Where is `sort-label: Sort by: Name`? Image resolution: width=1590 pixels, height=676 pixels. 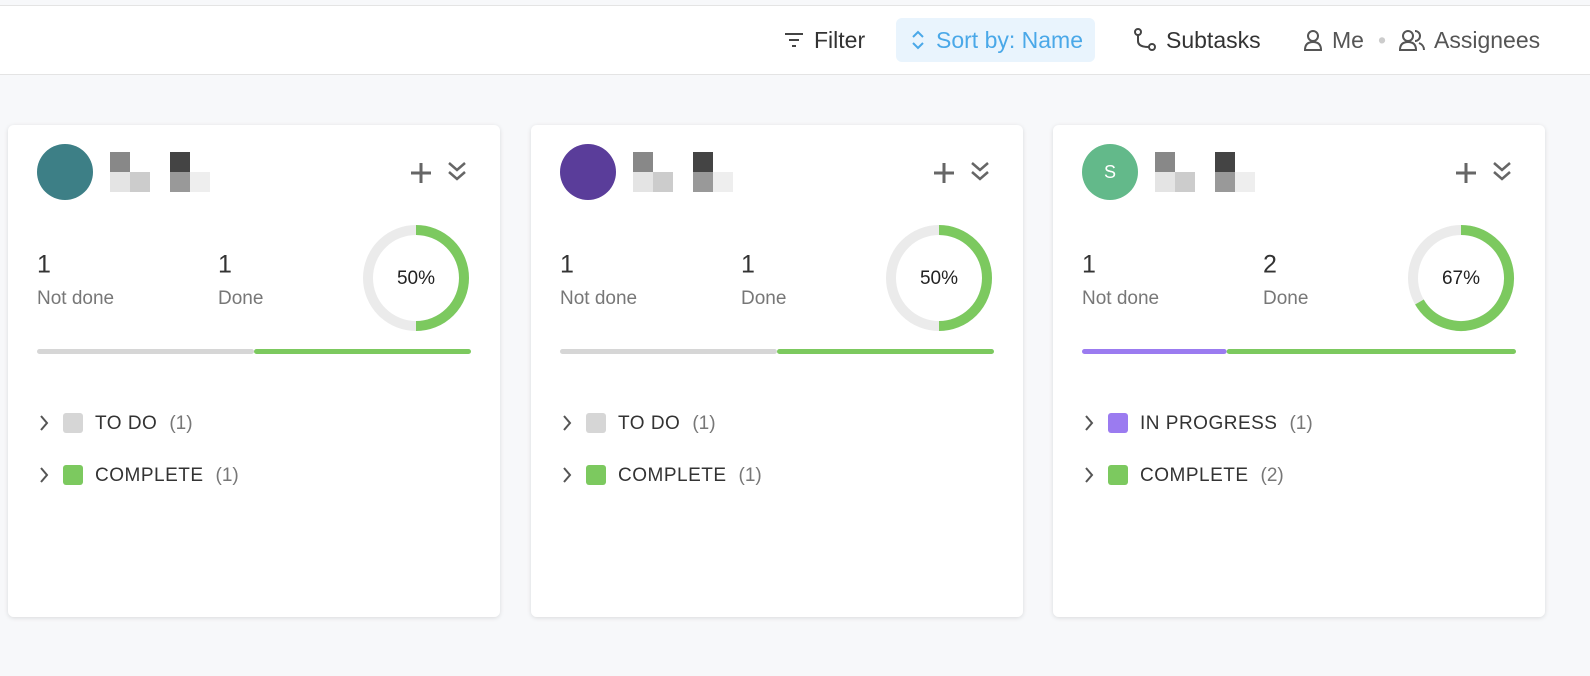
sort-label: Sort by: Name is located at coordinates (1009, 40).